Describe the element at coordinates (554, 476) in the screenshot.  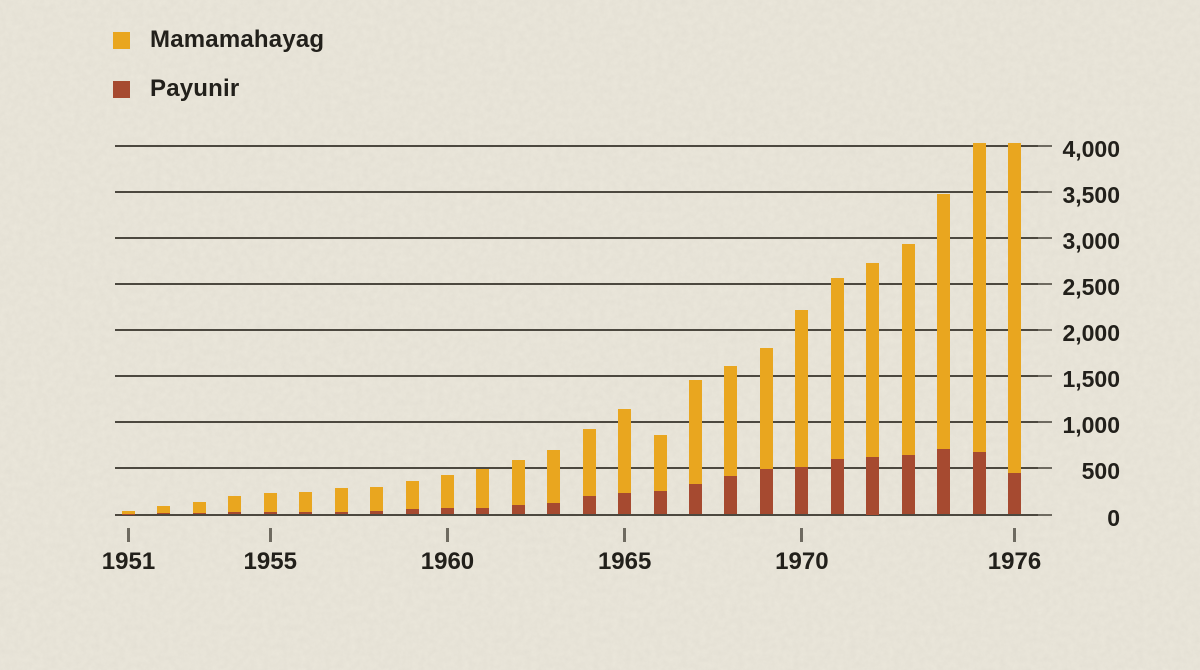
I see `bar-segment-mamamahayag-1963` at that location.